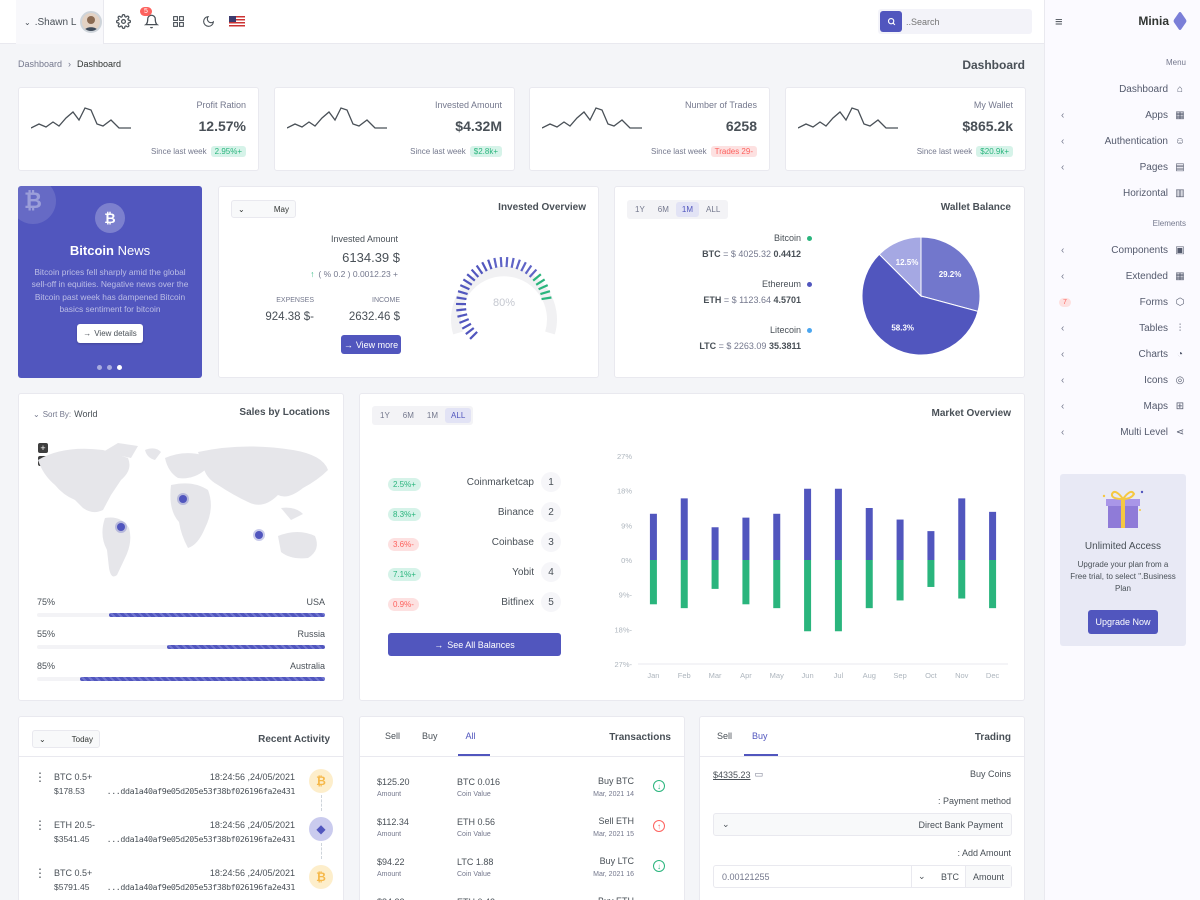 The image size is (1200, 900). I want to click on sidebar-item-extended: ‹ Extended ▦, so click(1120, 276).